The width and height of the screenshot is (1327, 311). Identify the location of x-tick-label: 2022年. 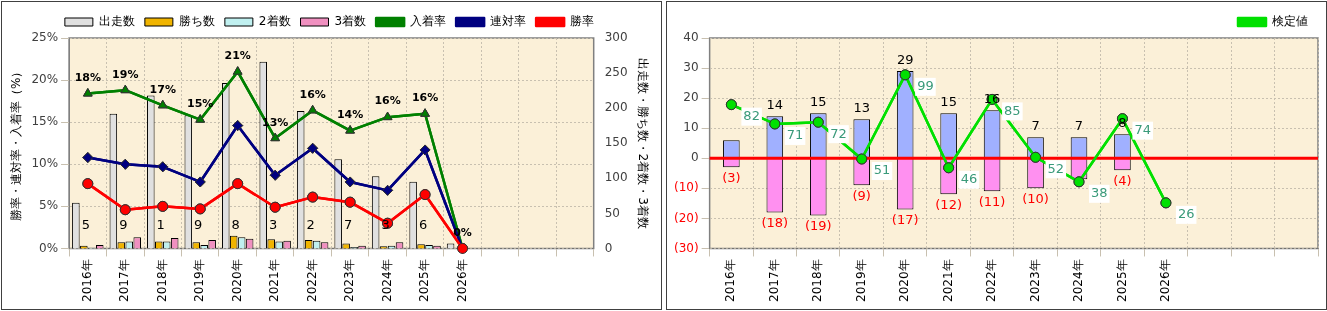
(991, 281).